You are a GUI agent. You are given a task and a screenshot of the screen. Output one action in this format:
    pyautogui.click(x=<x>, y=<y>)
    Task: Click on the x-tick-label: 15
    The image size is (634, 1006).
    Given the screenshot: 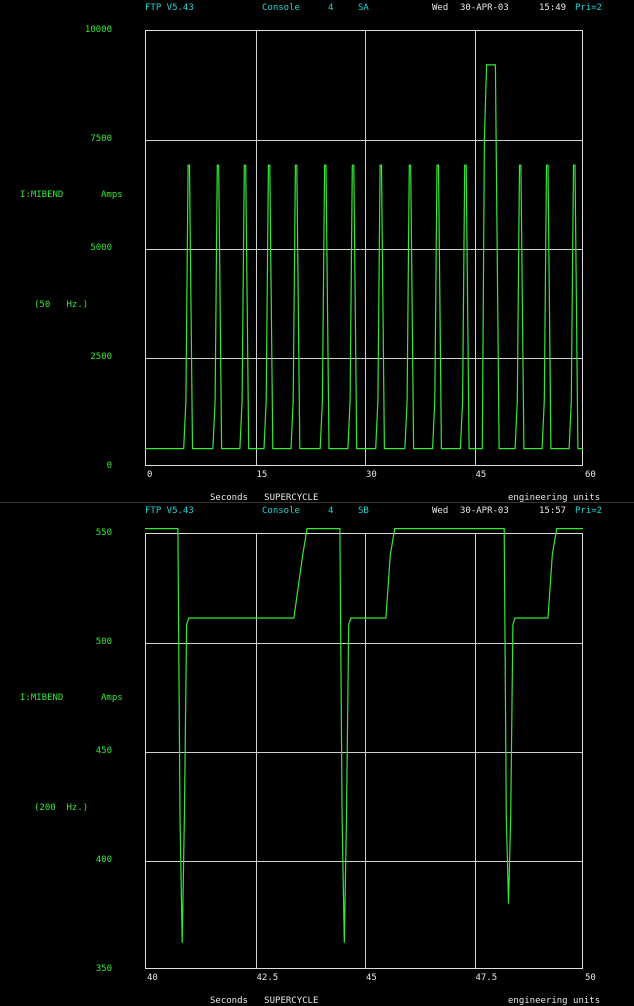 What is the action you would take?
    pyautogui.click(x=262, y=475)
    